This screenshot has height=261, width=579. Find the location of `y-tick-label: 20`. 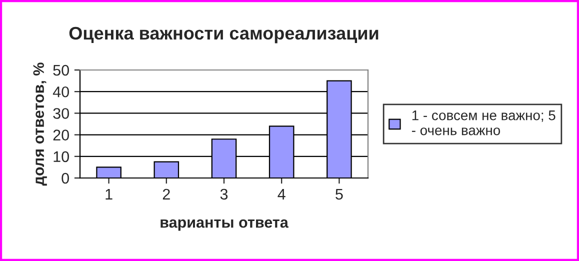

y-tick-label: 20 is located at coordinates (61, 135).